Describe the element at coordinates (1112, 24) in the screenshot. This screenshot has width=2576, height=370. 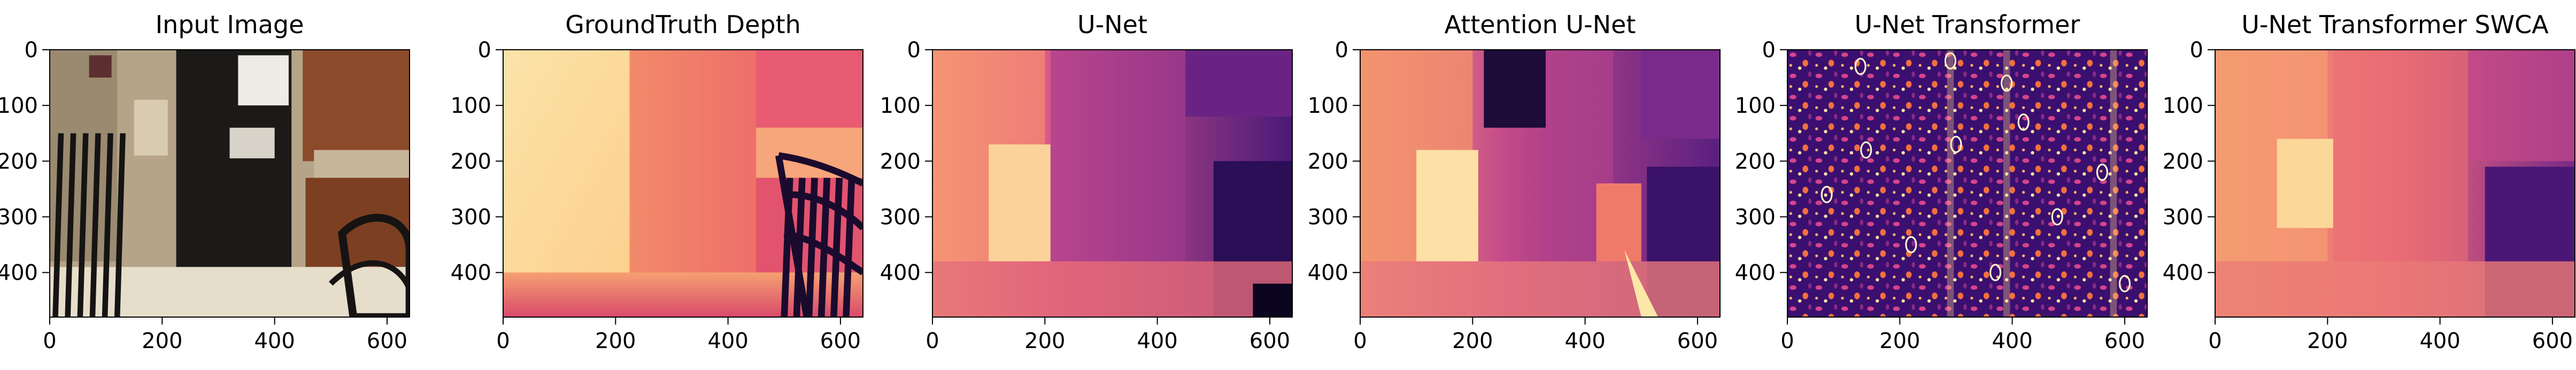
I see `panel-title: U-Net` at that location.